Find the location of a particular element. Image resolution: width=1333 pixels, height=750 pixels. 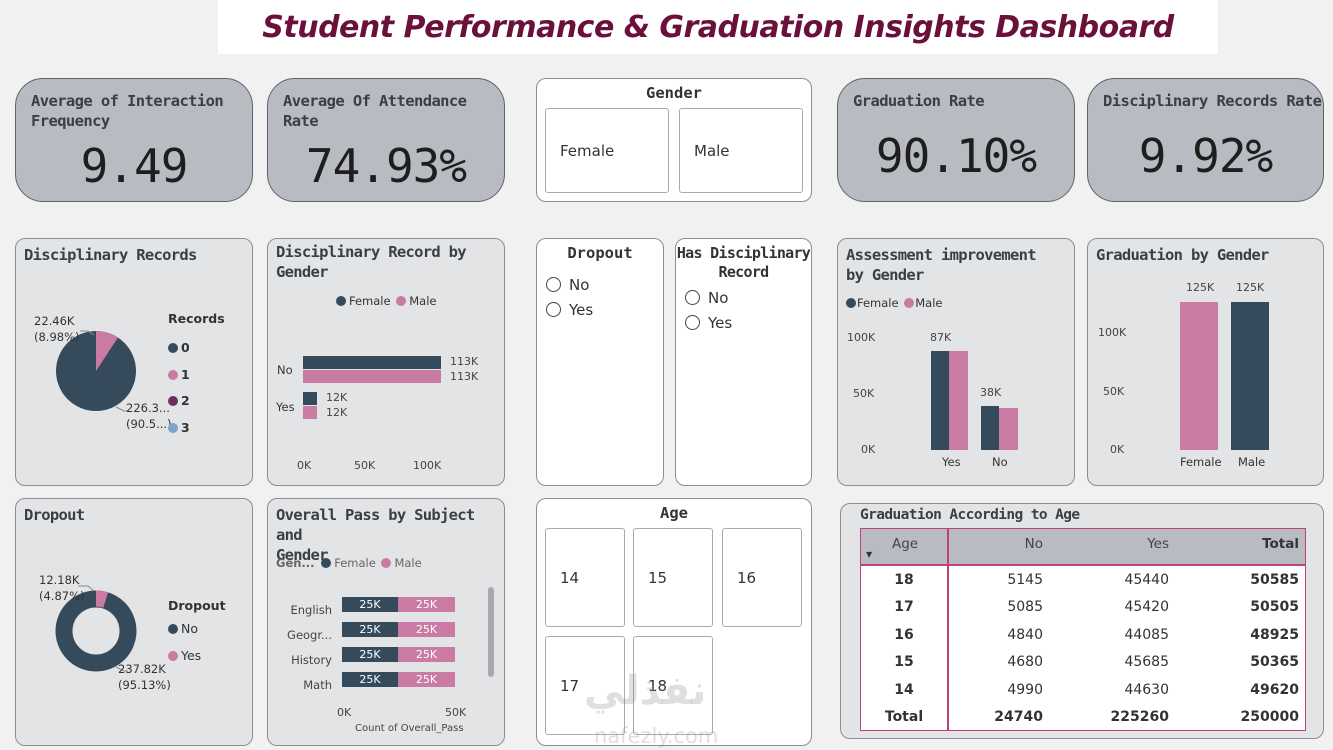

legend-item: No is located at coordinates (184, 629).